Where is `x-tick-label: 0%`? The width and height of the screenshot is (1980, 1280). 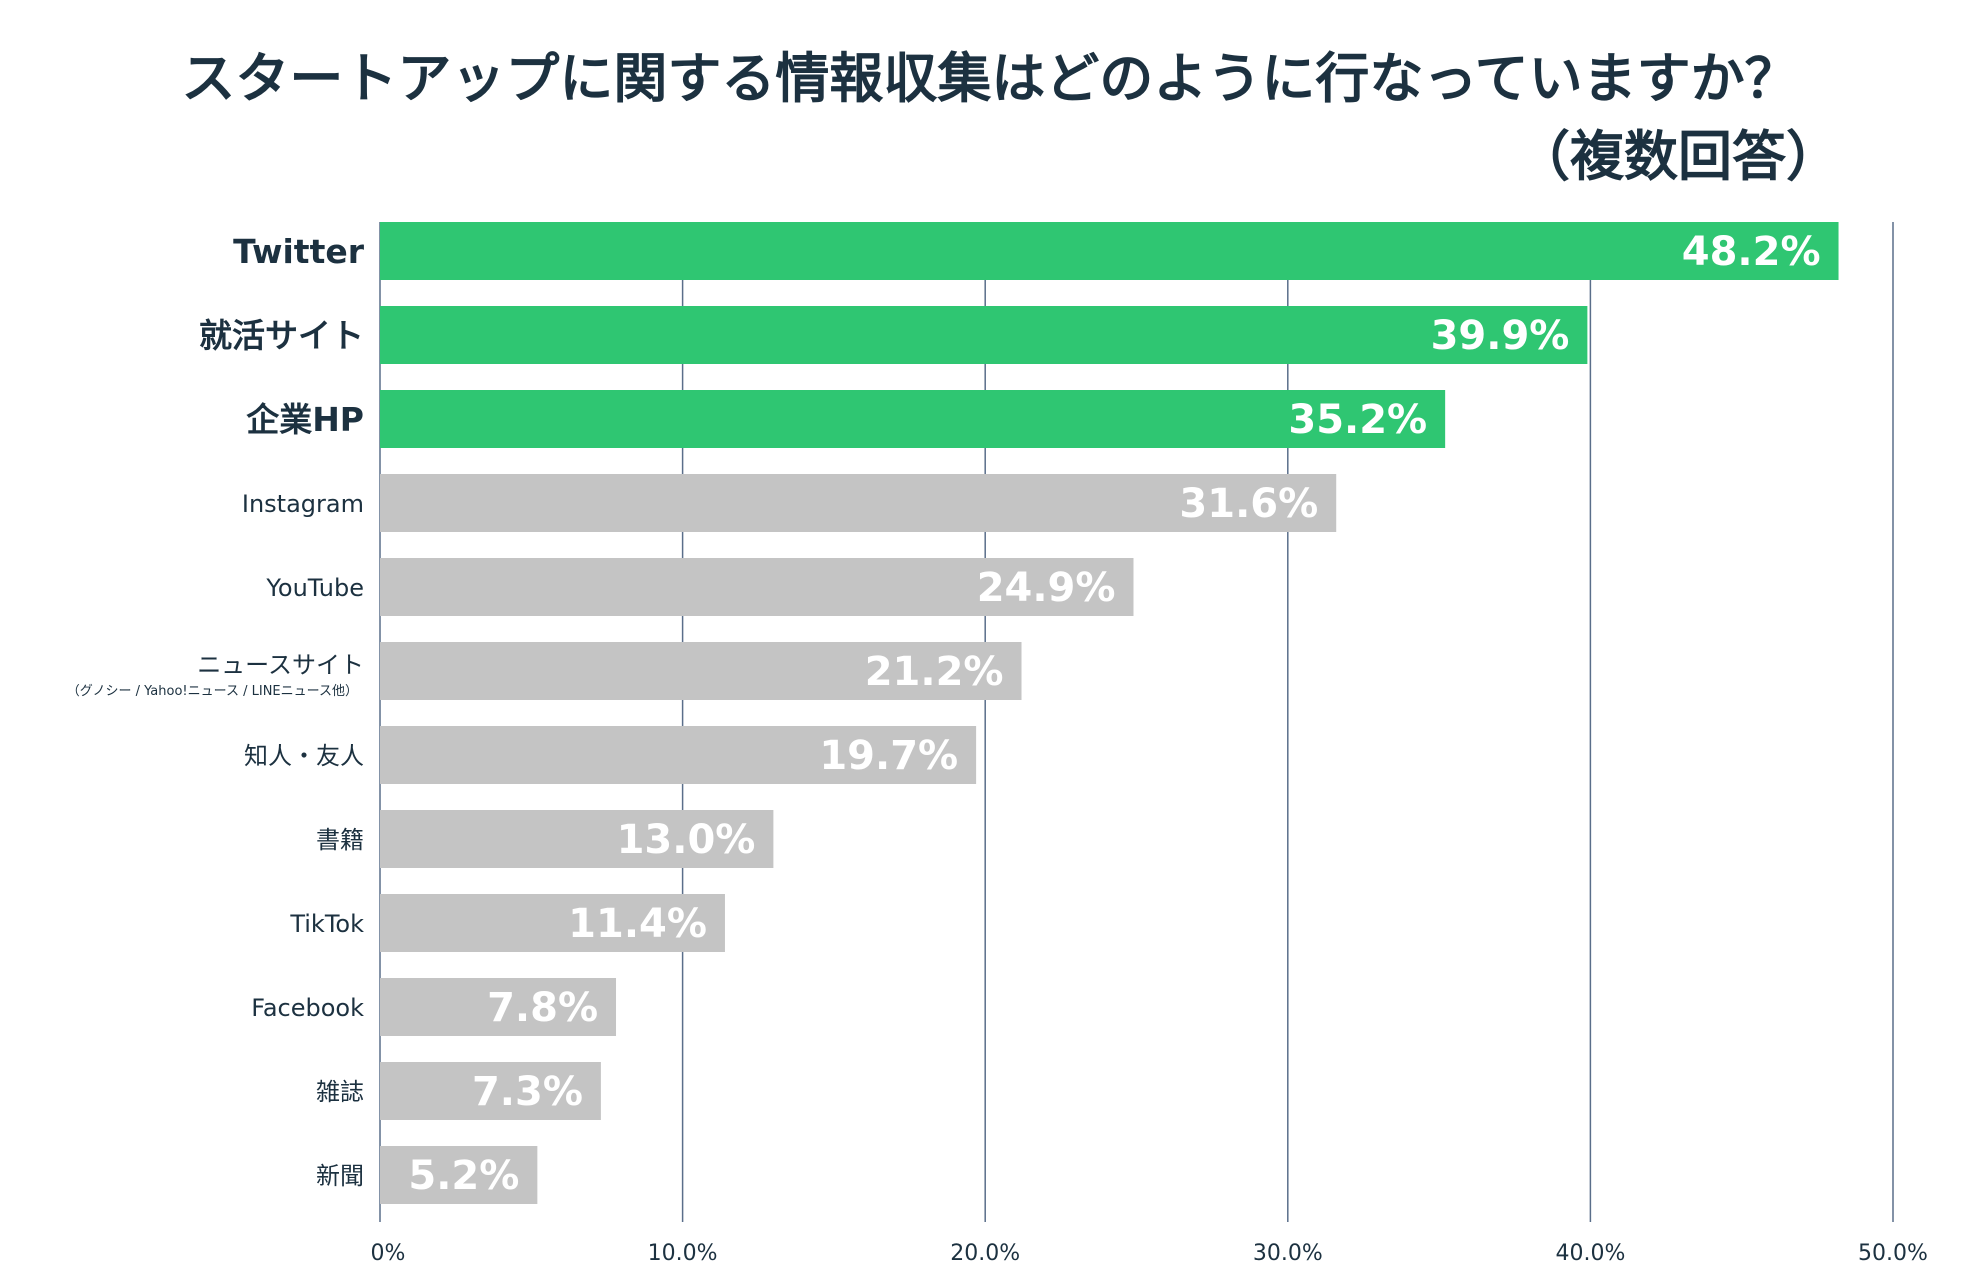 x-tick-label: 0% is located at coordinates (388, 1253).